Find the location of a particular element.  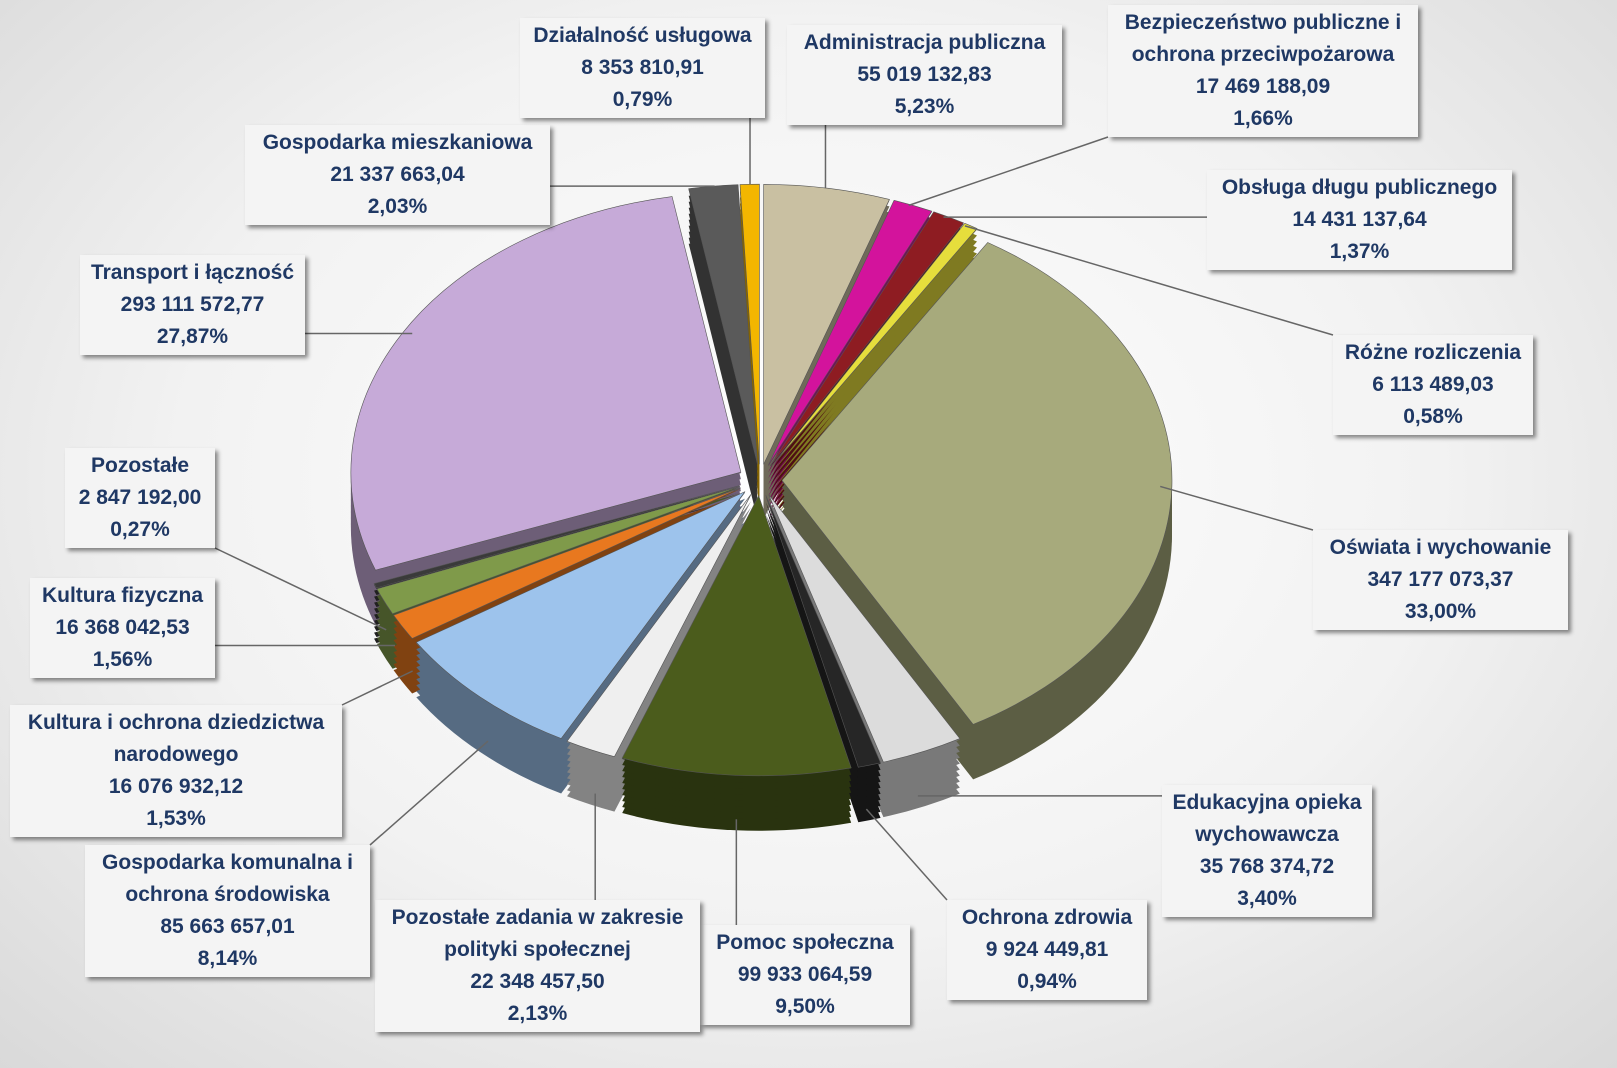

value-label: 9 924 449,81 is located at coordinates (1047, 949).